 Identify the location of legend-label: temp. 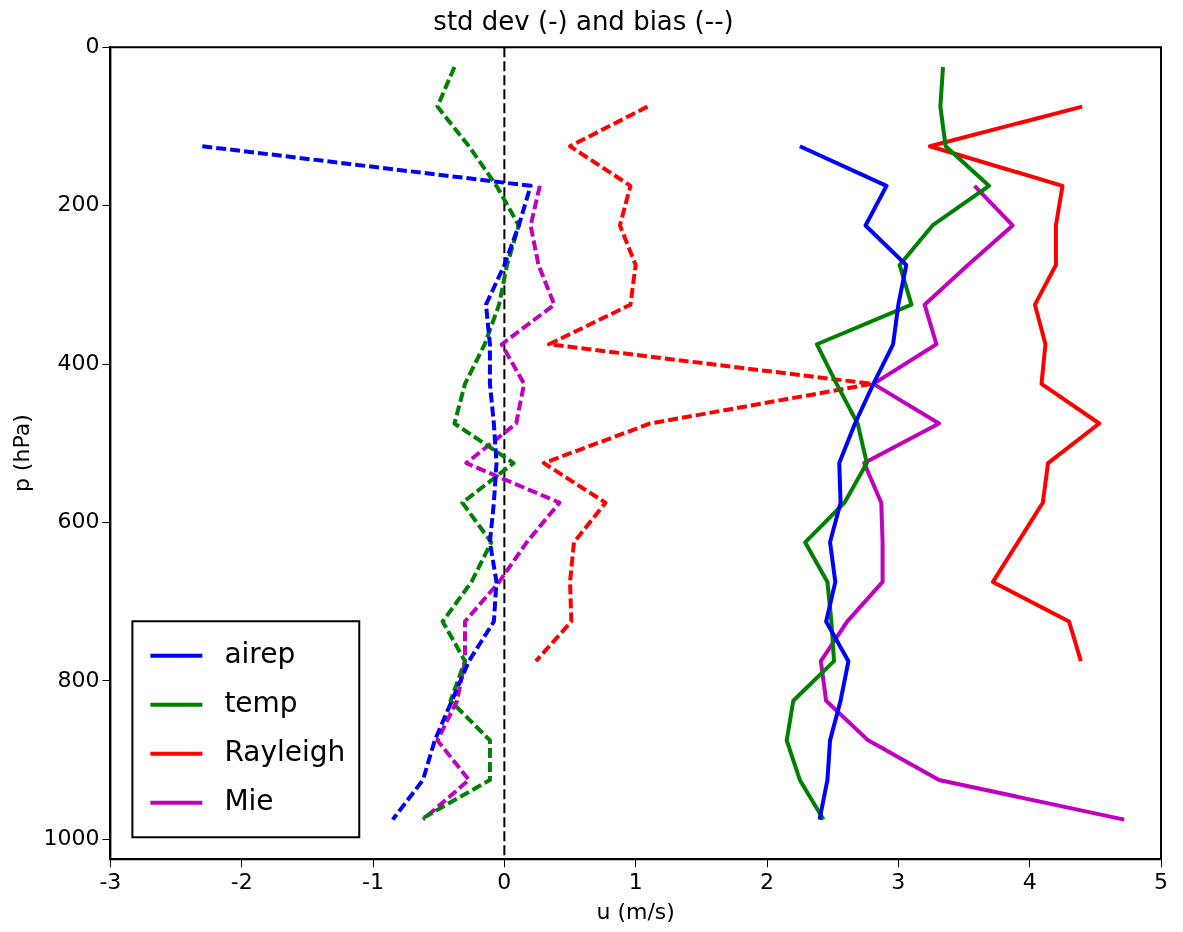
(261, 702).